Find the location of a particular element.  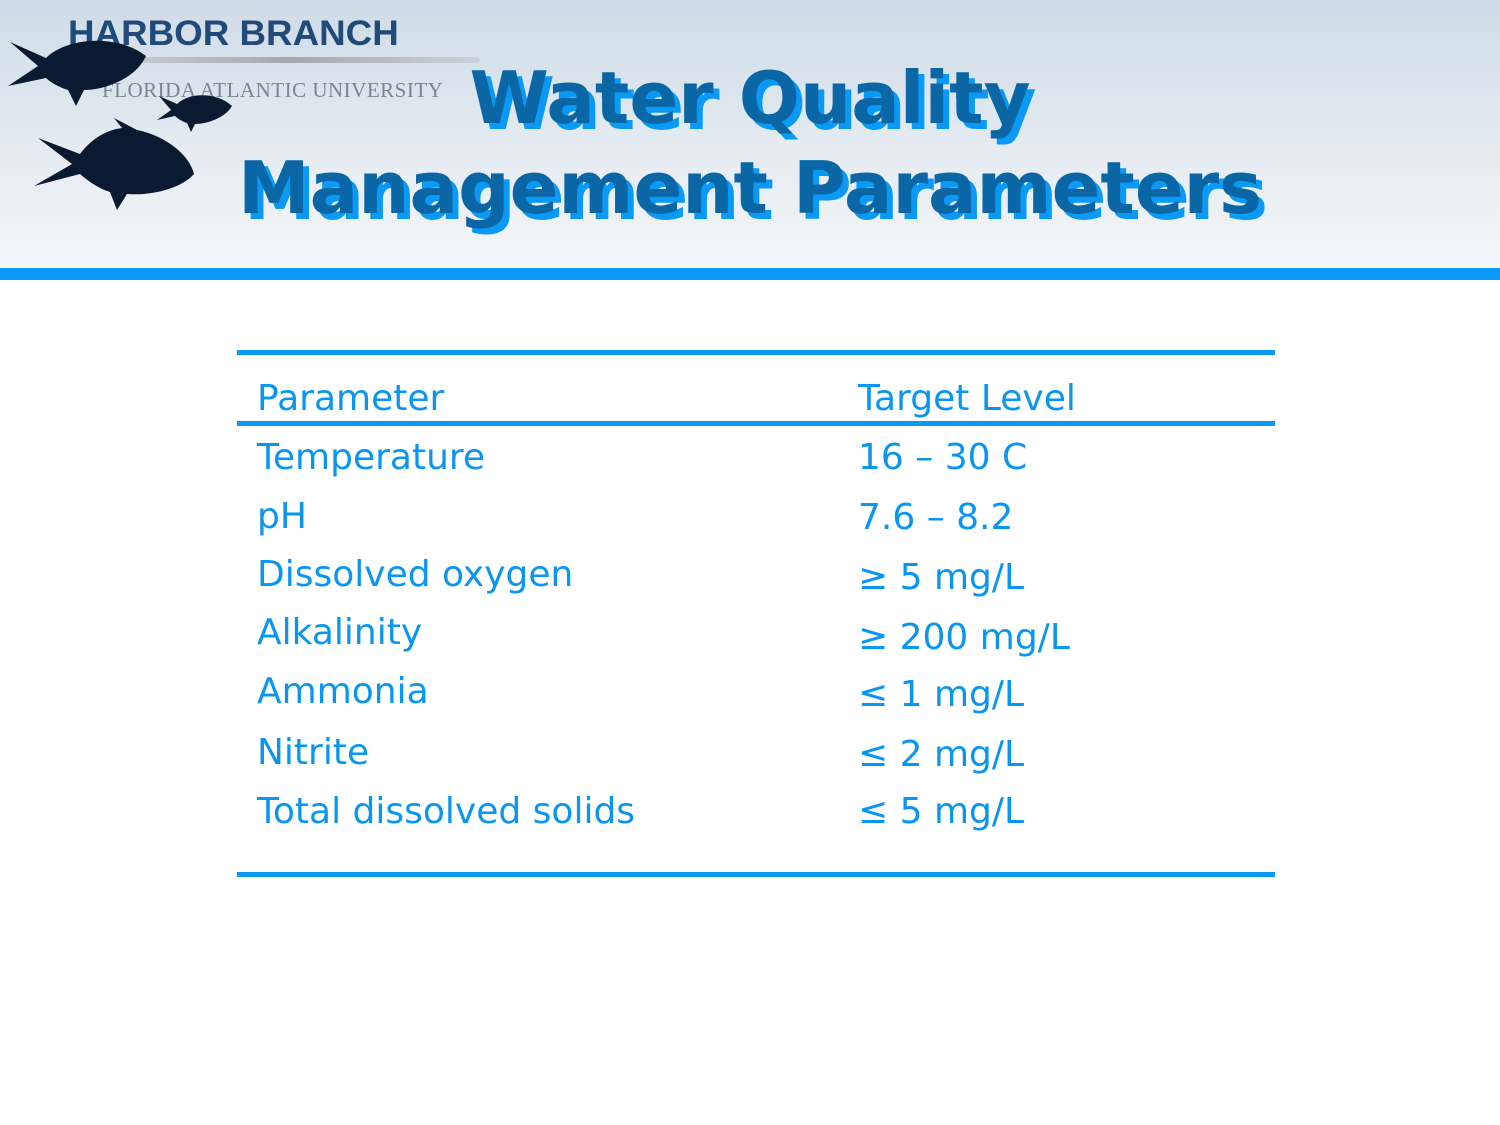

column-header-target-level: Target Level is located at coordinates (967, 398).